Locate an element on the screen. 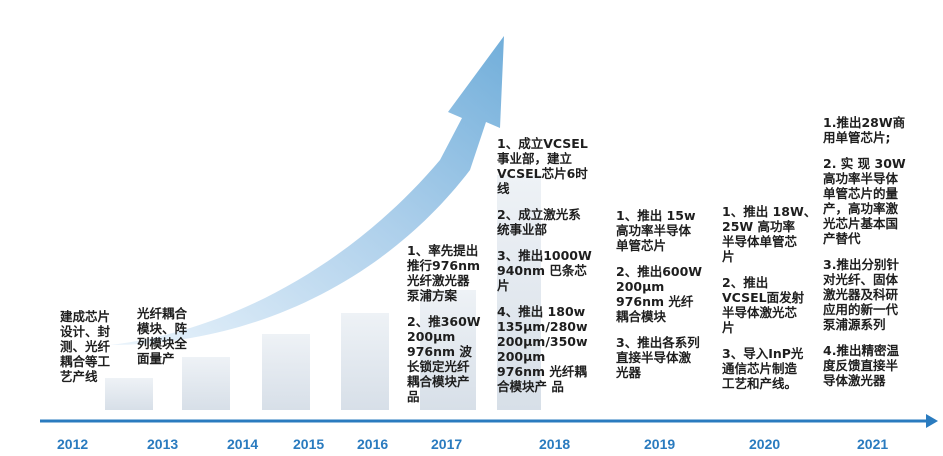 The width and height of the screenshot is (943, 456). year-label-2014: 2014 is located at coordinates (243, 444).